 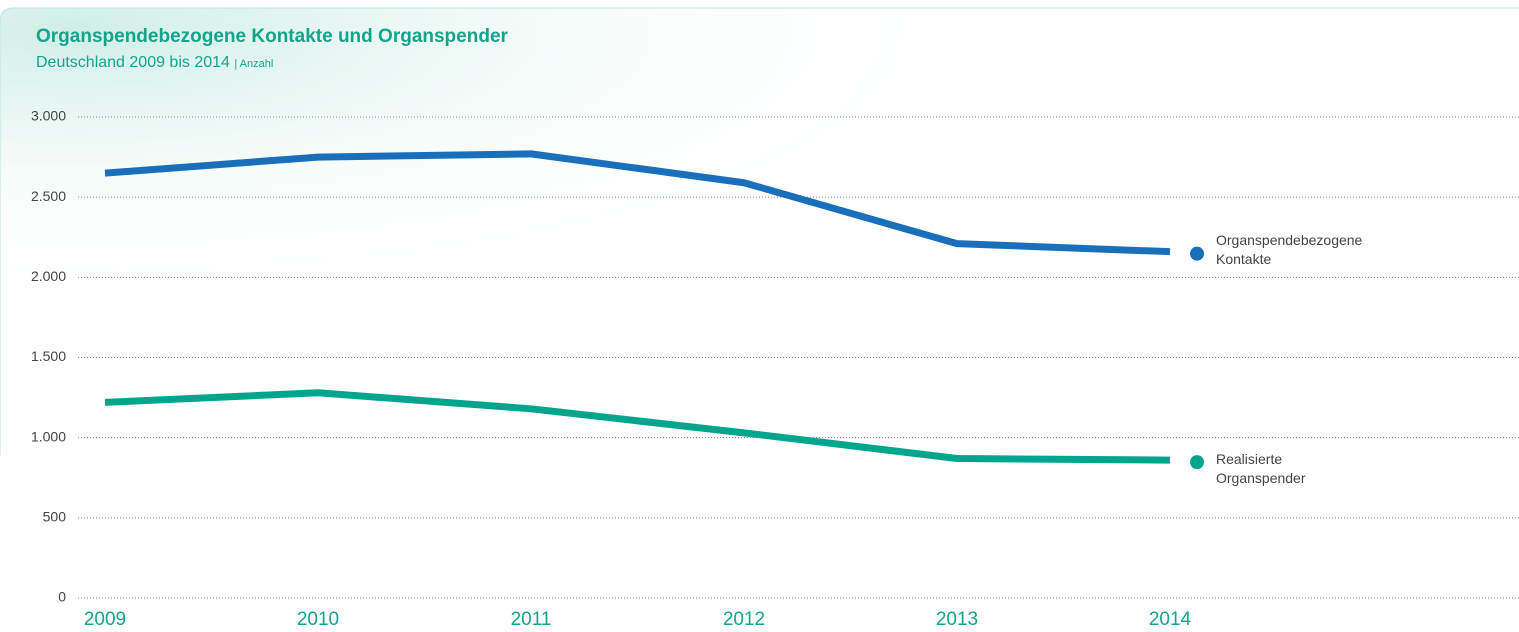 What do you see at coordinates (744, 619) in the screenshot?
I see `x-tick-label: 2012` at bounding box center [744, 619].